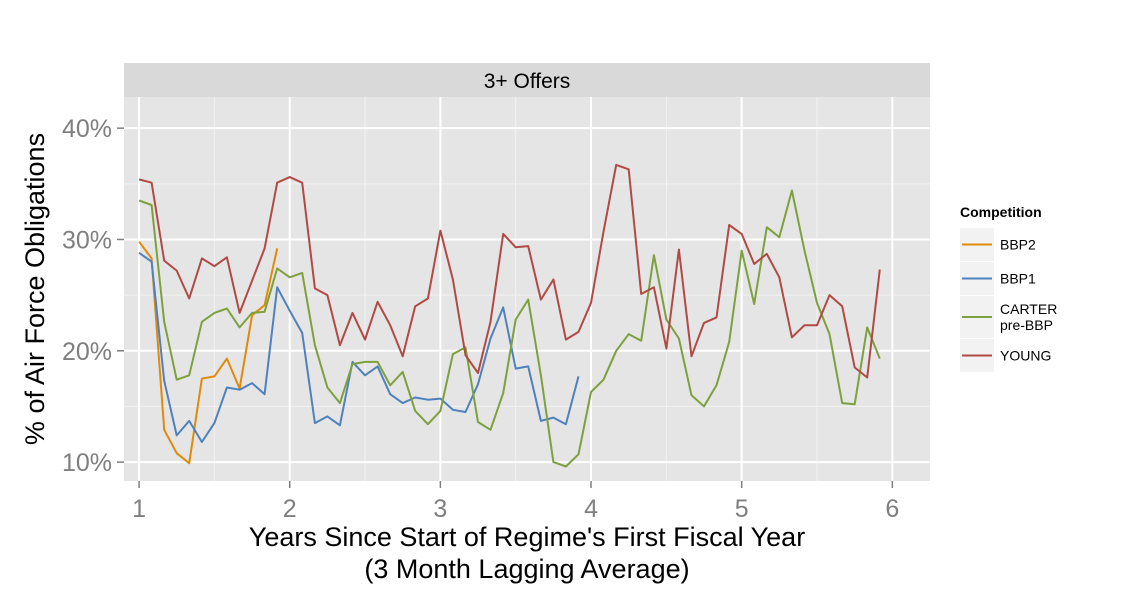 Image resolution: width=1125 pixels, height=600 pixels. What do you see at coordinates (87, 352) in the screenshot?
I see `y-tick-label: 20%` at bounding box center [87, 352].